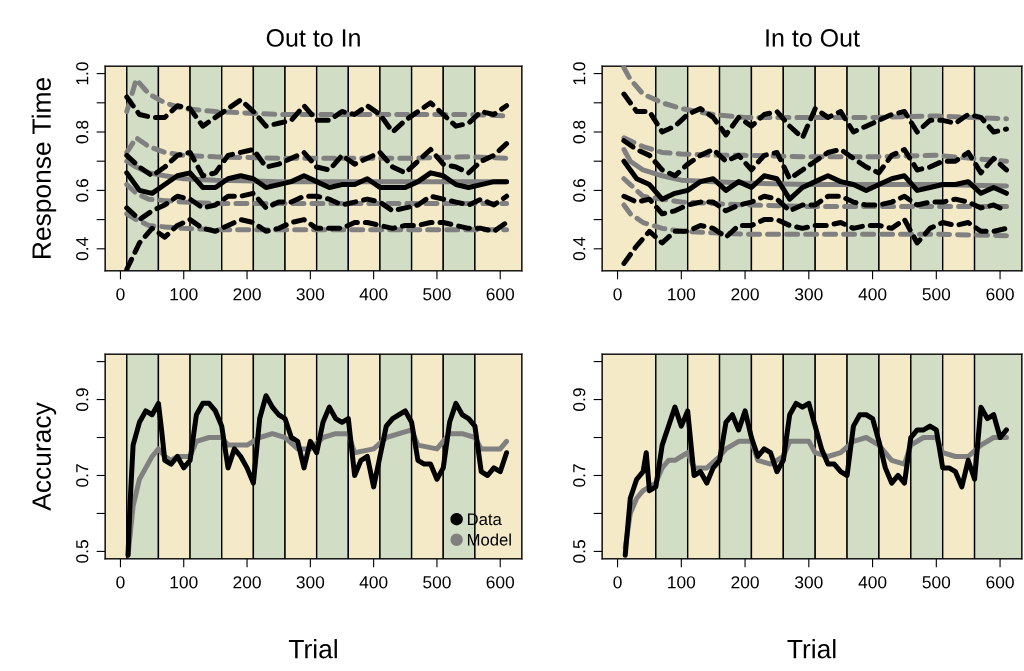 This screenshot has height=671, width=1024. Describe the element at coordinates (313, 38) in the screenshot. I see `chart-title: Out to In` at that location.